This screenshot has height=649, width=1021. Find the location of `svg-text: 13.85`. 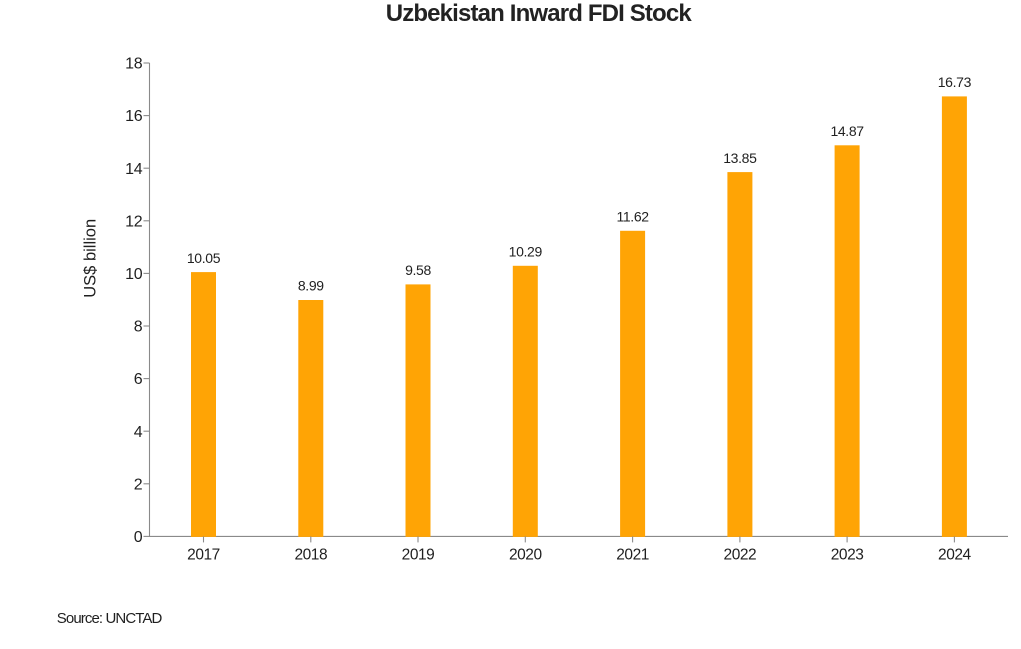

svg-text: 13.85 is located at coordinates (740, 158).